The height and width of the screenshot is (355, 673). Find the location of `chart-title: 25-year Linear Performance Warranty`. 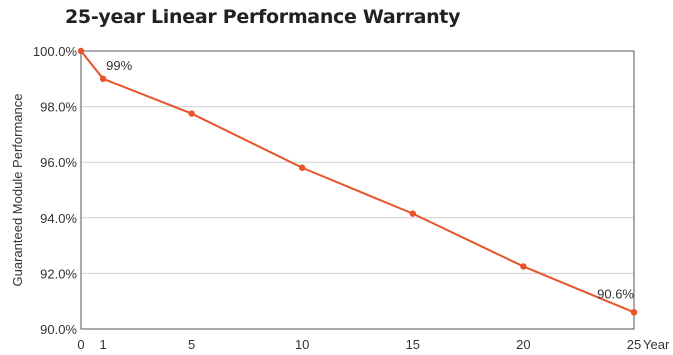

chart-title: 25-year Linear Performance Warranty is located at coordinates (263, 17).